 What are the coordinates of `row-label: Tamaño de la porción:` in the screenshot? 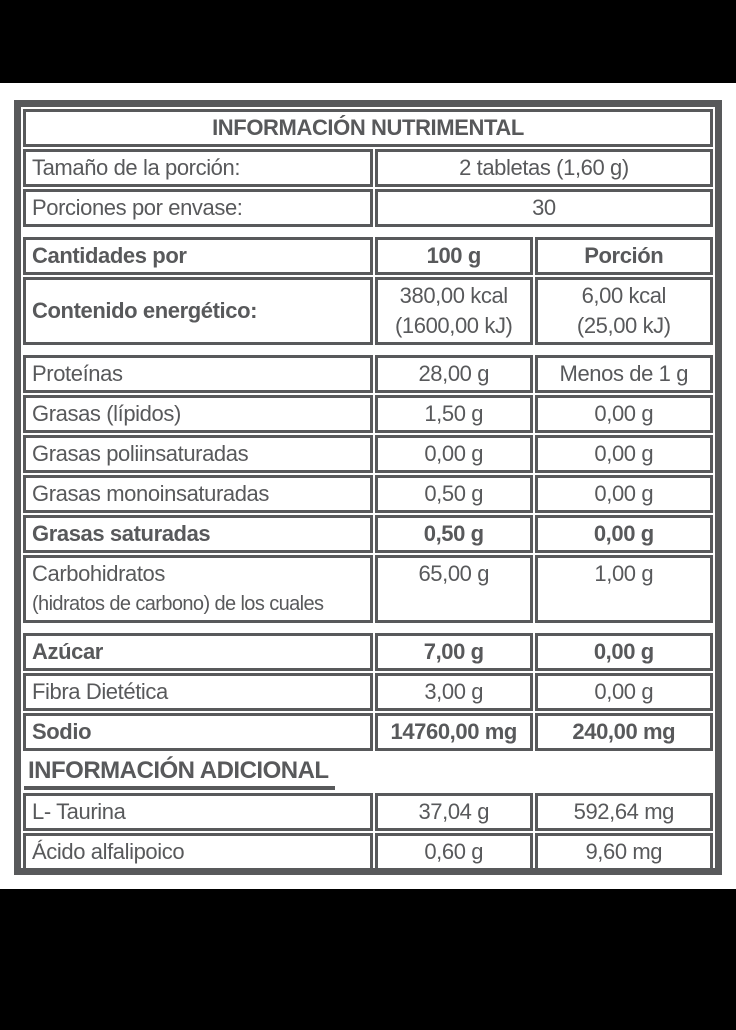 It's located at (198, 168).